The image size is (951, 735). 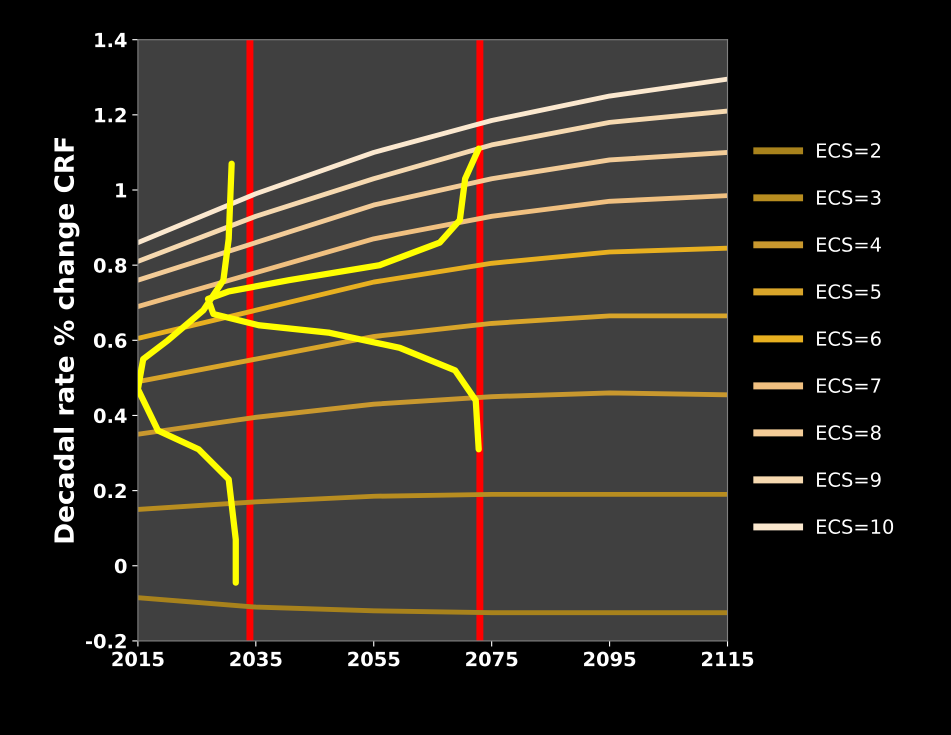 What do you see at coordinates (610, 659) in the screenshot?
I see `x-tick-label: 2095` at bounding box center [610, 659].